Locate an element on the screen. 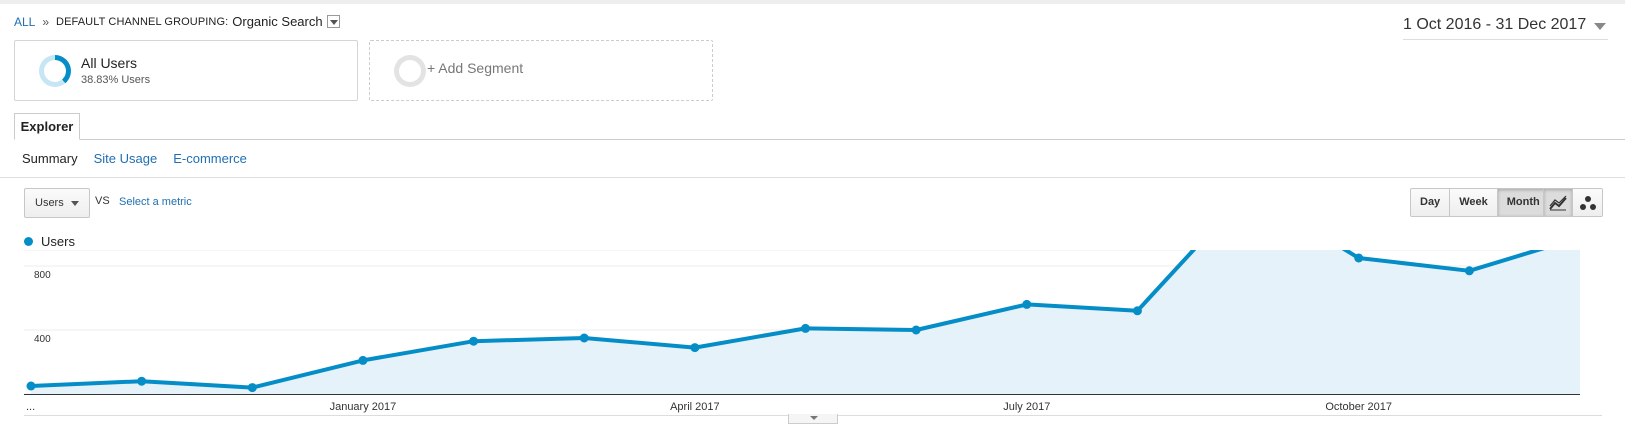 The height and width of the screenshot is (436, 1625). segment-donut-icon is located at coordinates (55, 71).